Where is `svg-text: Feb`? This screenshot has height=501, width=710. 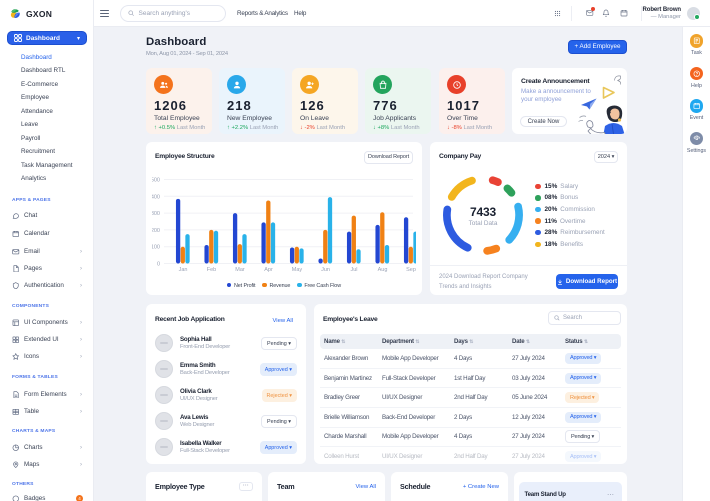
svg-text: Feb is located at coordinates (211, 270).